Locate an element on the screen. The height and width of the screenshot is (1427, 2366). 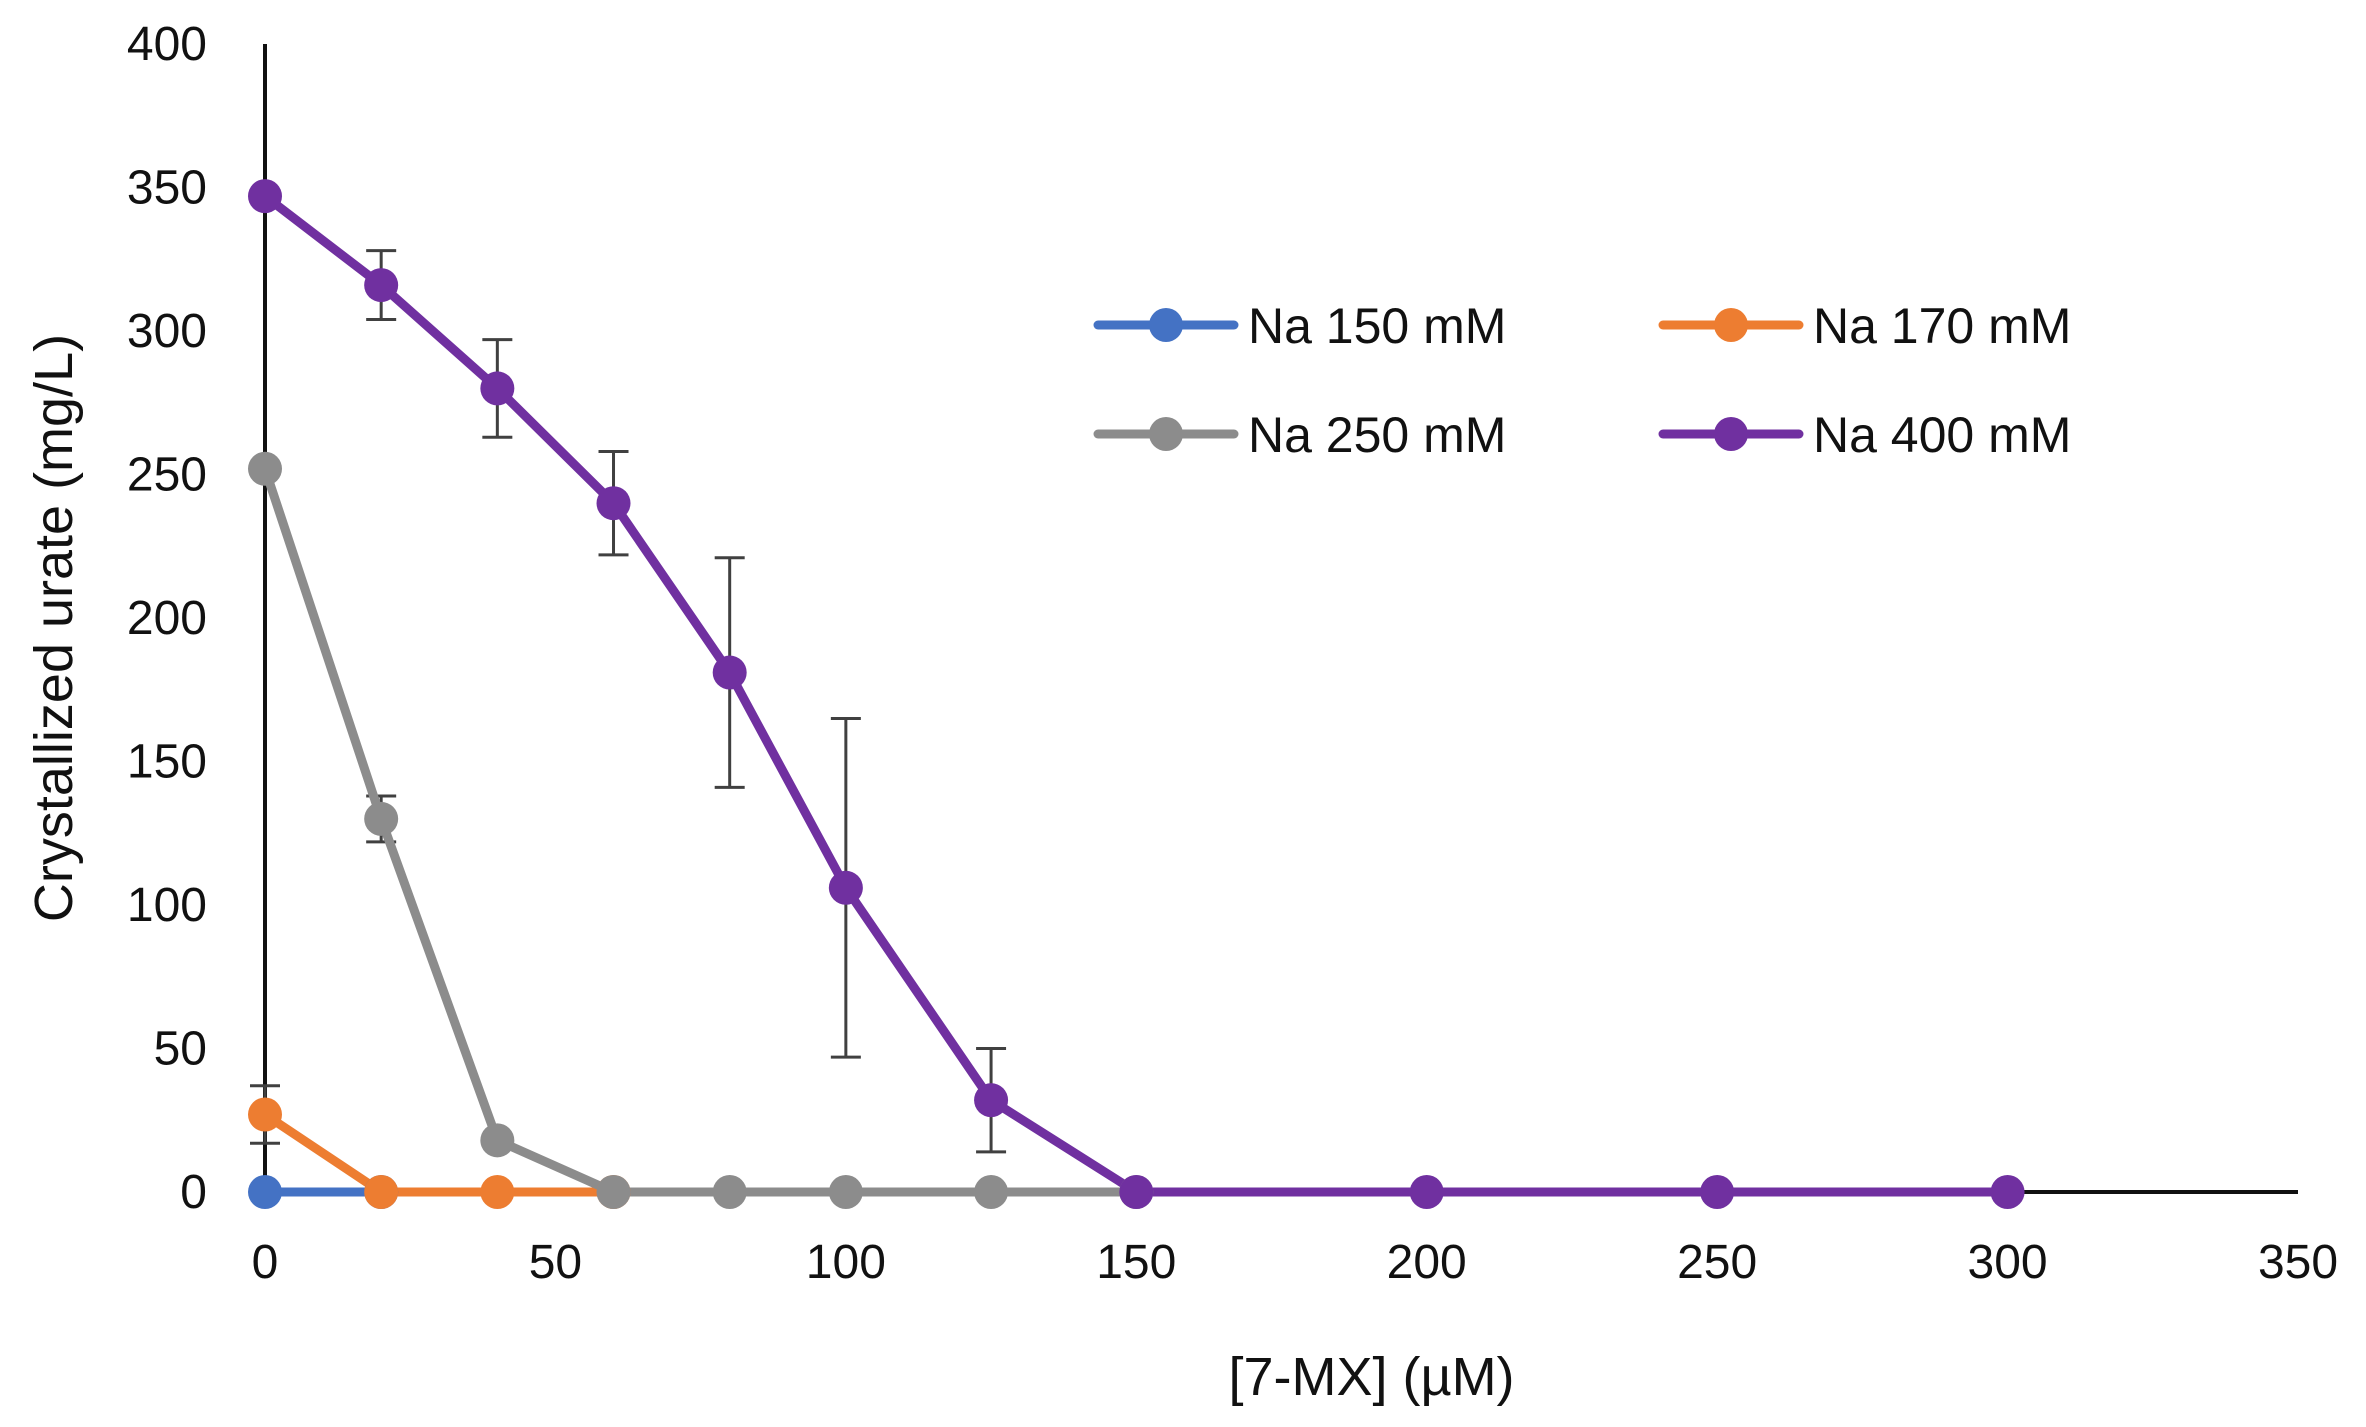
y-tick-label: 150 is located at coordinates (167, 762).